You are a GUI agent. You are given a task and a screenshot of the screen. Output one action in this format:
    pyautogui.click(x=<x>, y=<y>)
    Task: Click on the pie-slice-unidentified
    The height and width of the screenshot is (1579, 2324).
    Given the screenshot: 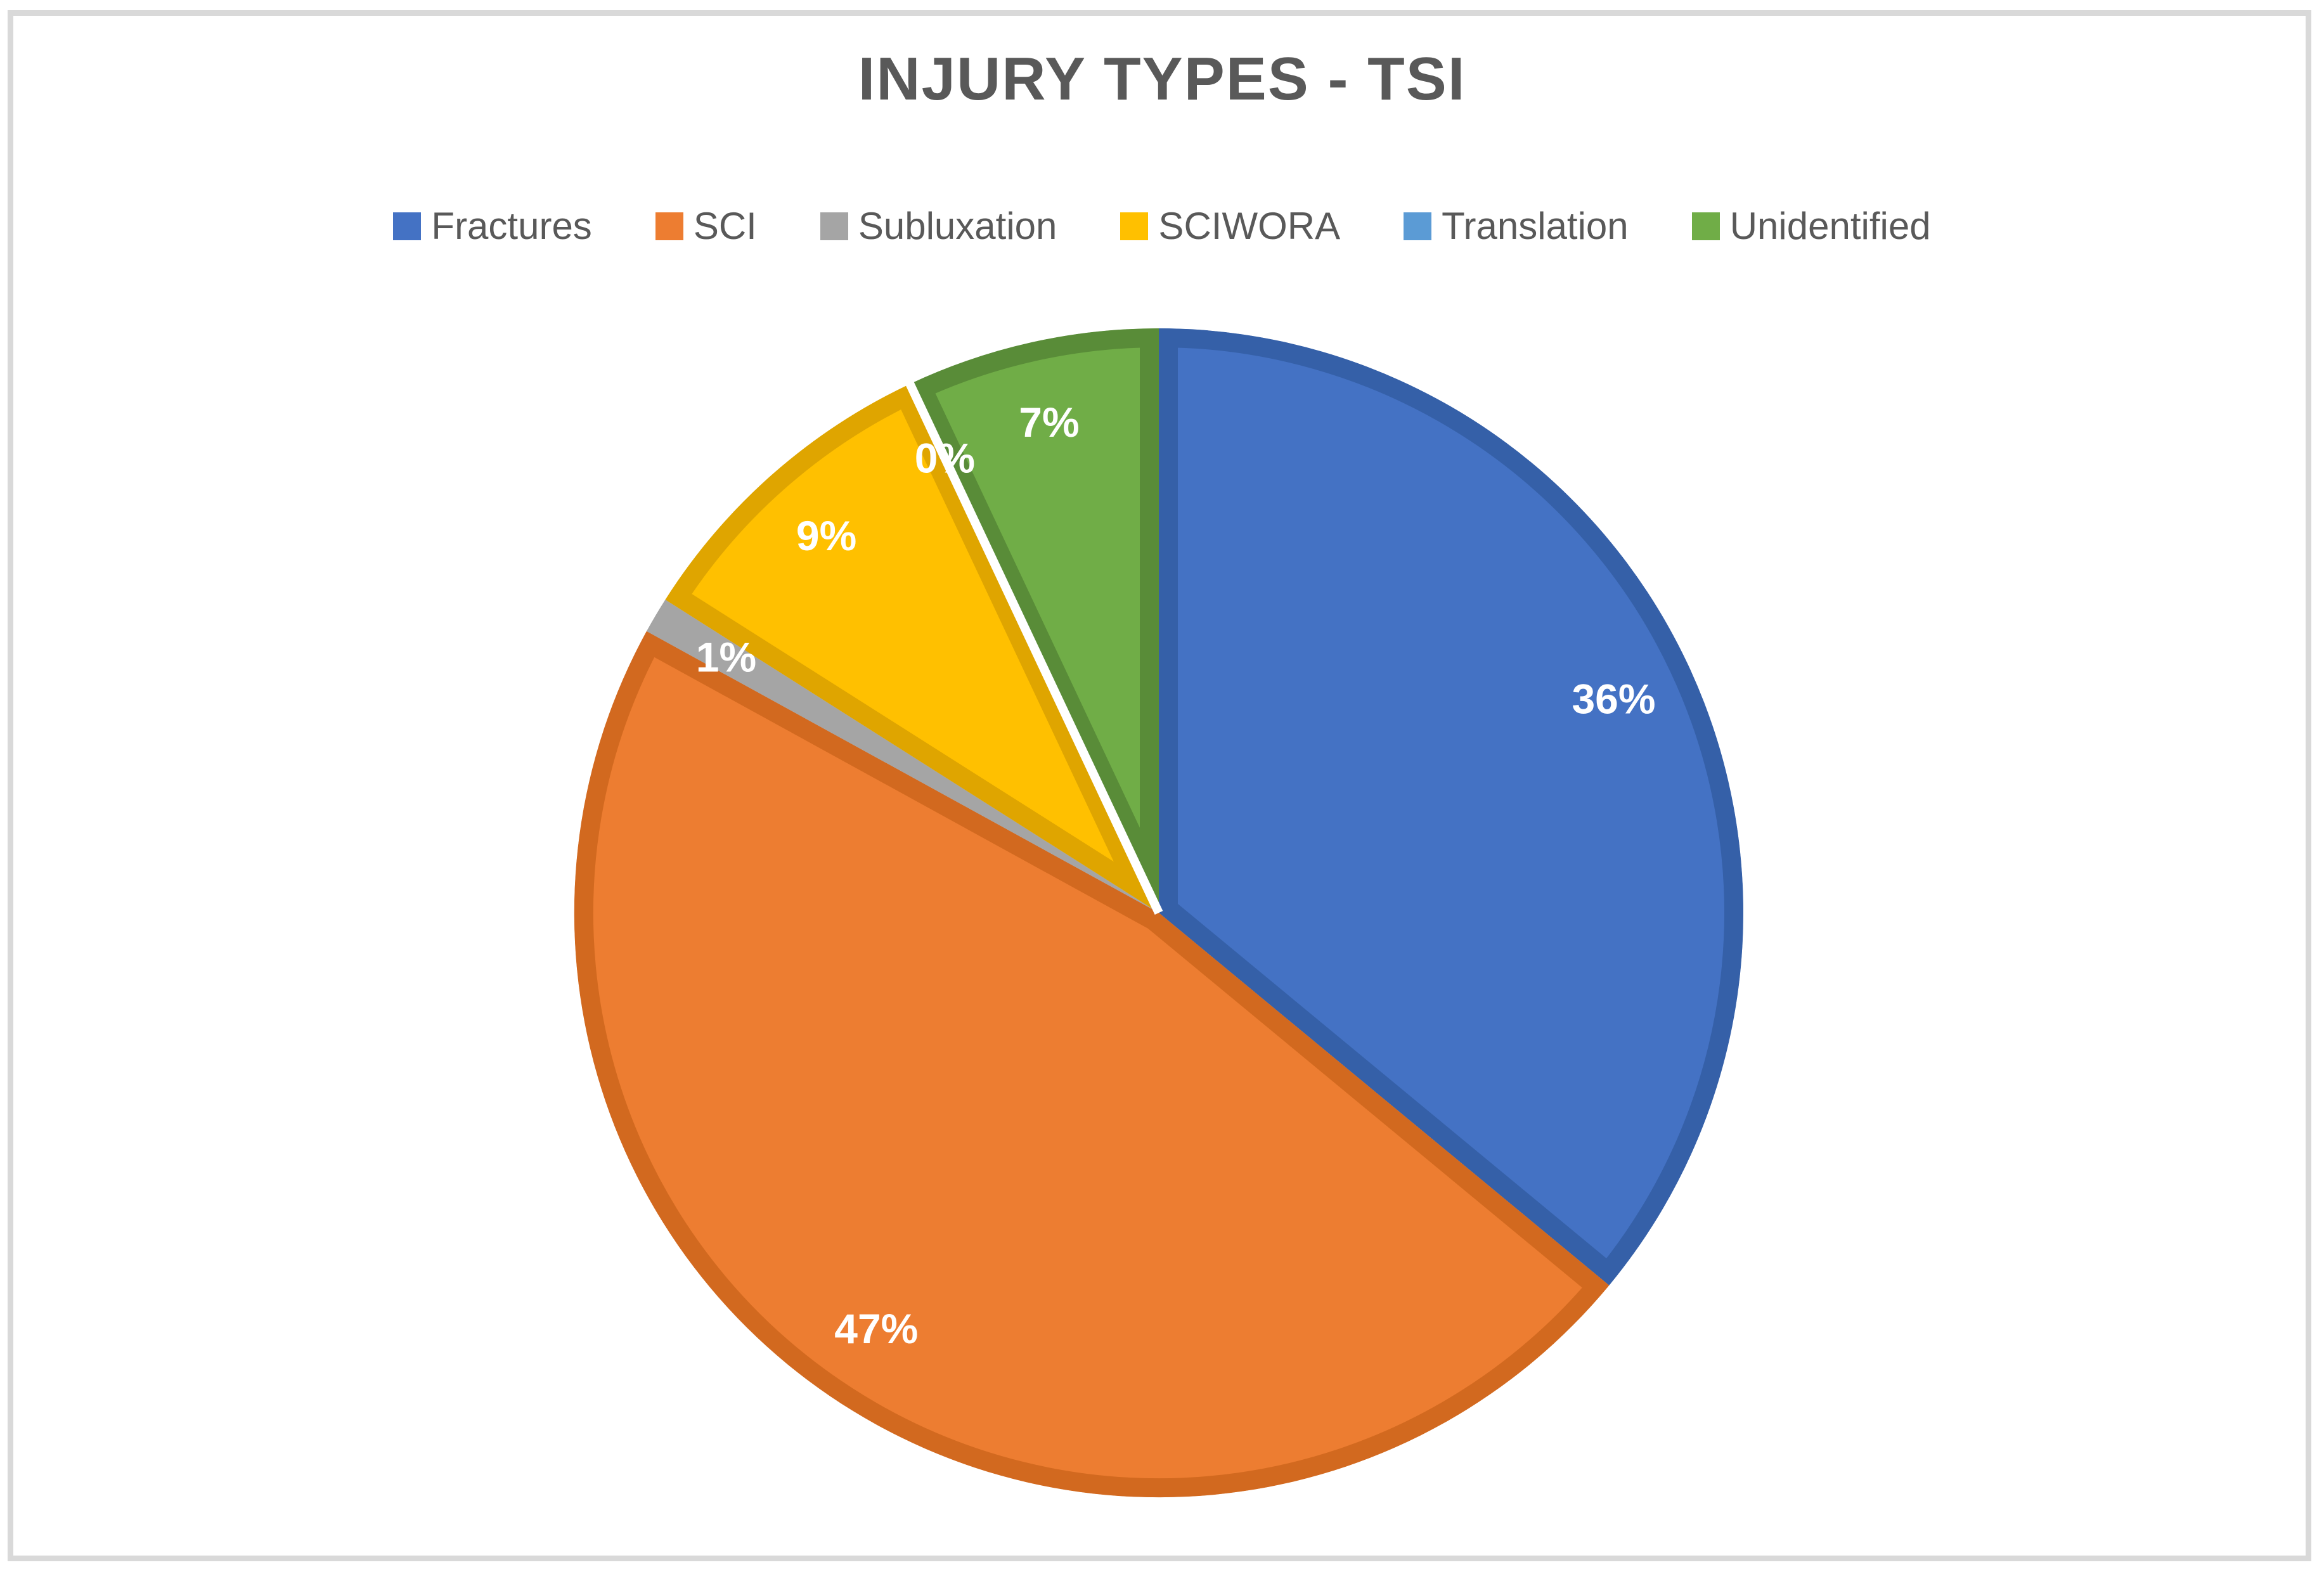 What is the action you would take?
    pyautogui.click(x=1034, y=620)
    